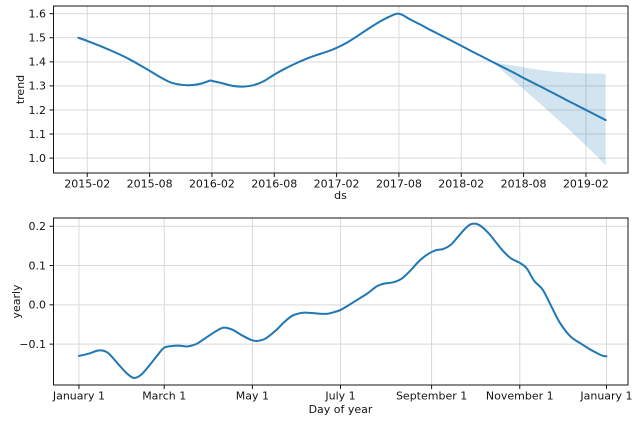 Image resolution: width=638 pixels, height=424 pixels. Describe the element at coordinates (586, 184) in the screenshot. I see `x-tick-label: 2019-02` at that location.